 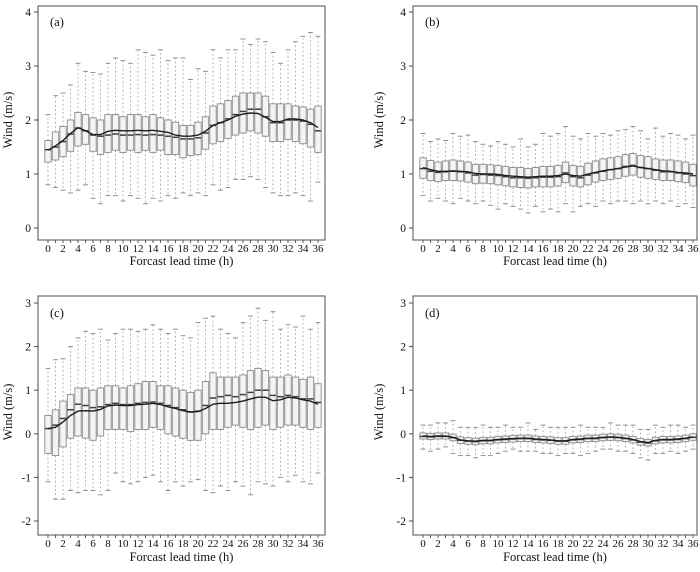 What do you see at coordinates (574, 544) in the screenshot?
I see `svg-text: 20` at bounding box center [574, 544].